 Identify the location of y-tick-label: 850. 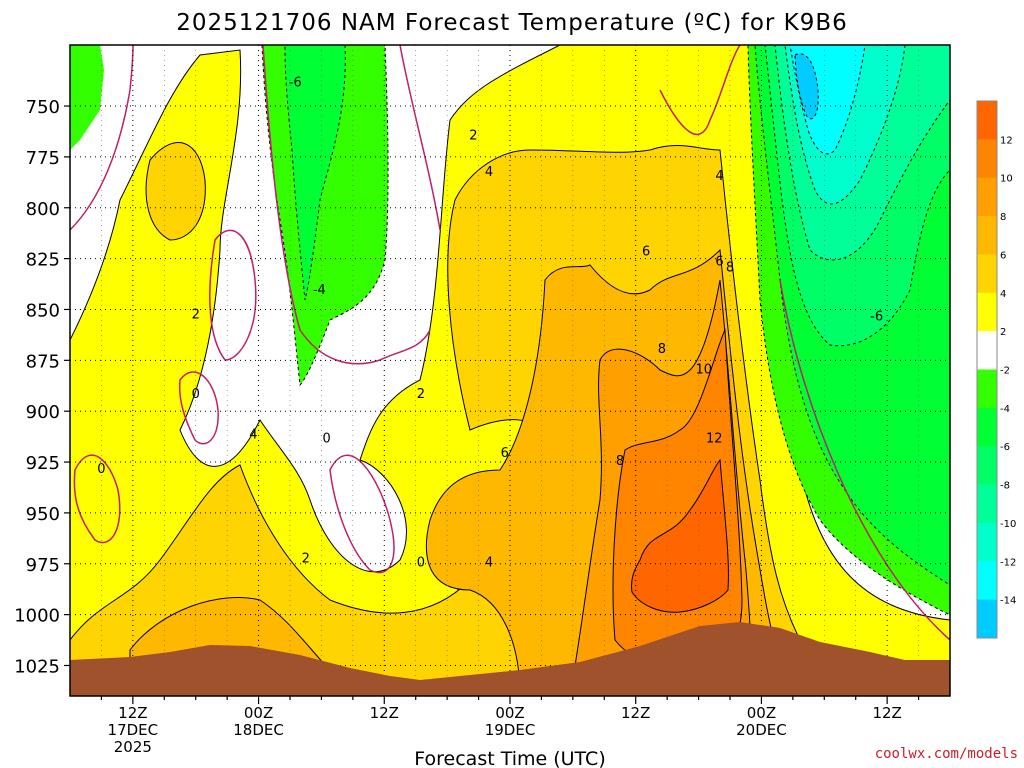
(43, 310).